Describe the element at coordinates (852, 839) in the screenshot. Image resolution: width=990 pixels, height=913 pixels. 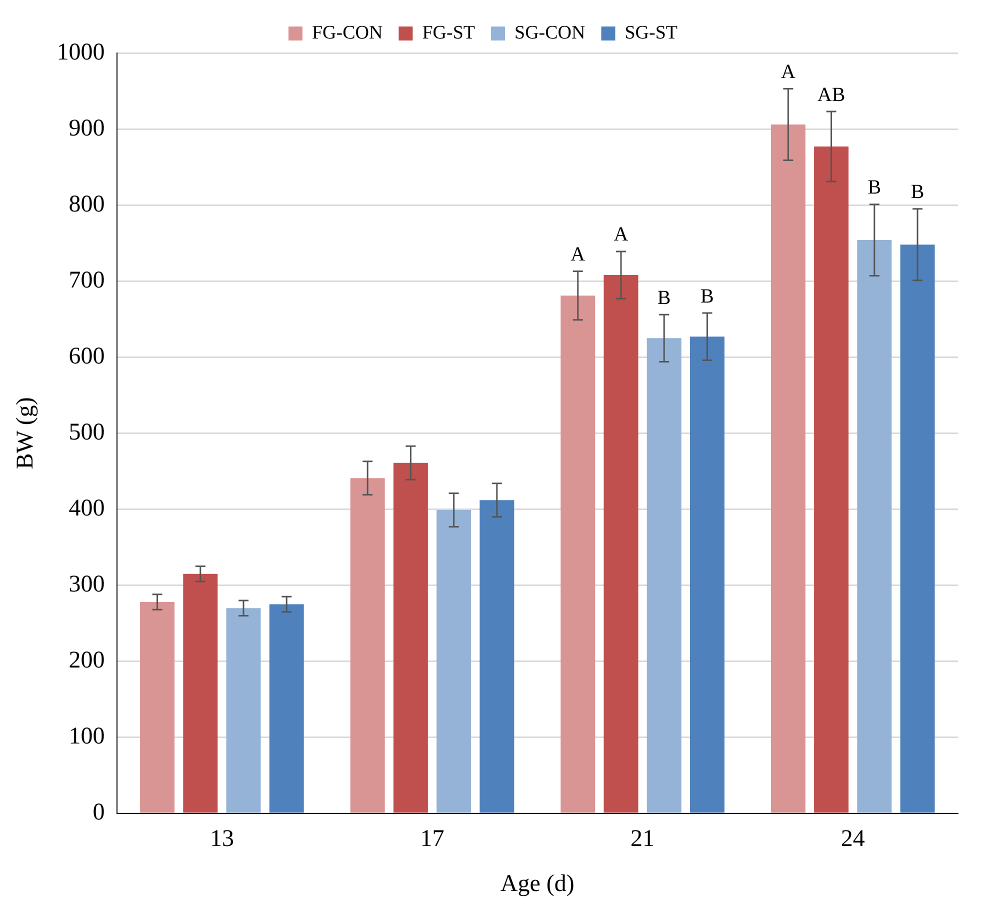
I see `x-tick-label: 24` at that location.